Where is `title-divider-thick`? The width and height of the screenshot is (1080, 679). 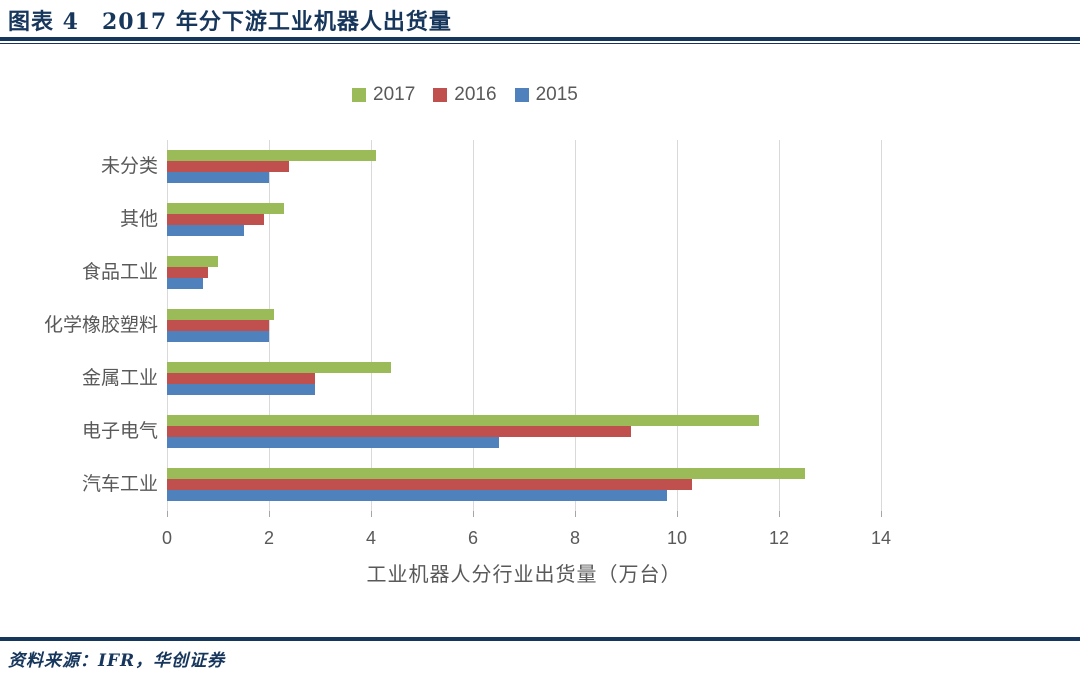 title-divider-thick is located at coordinates (540, 39).